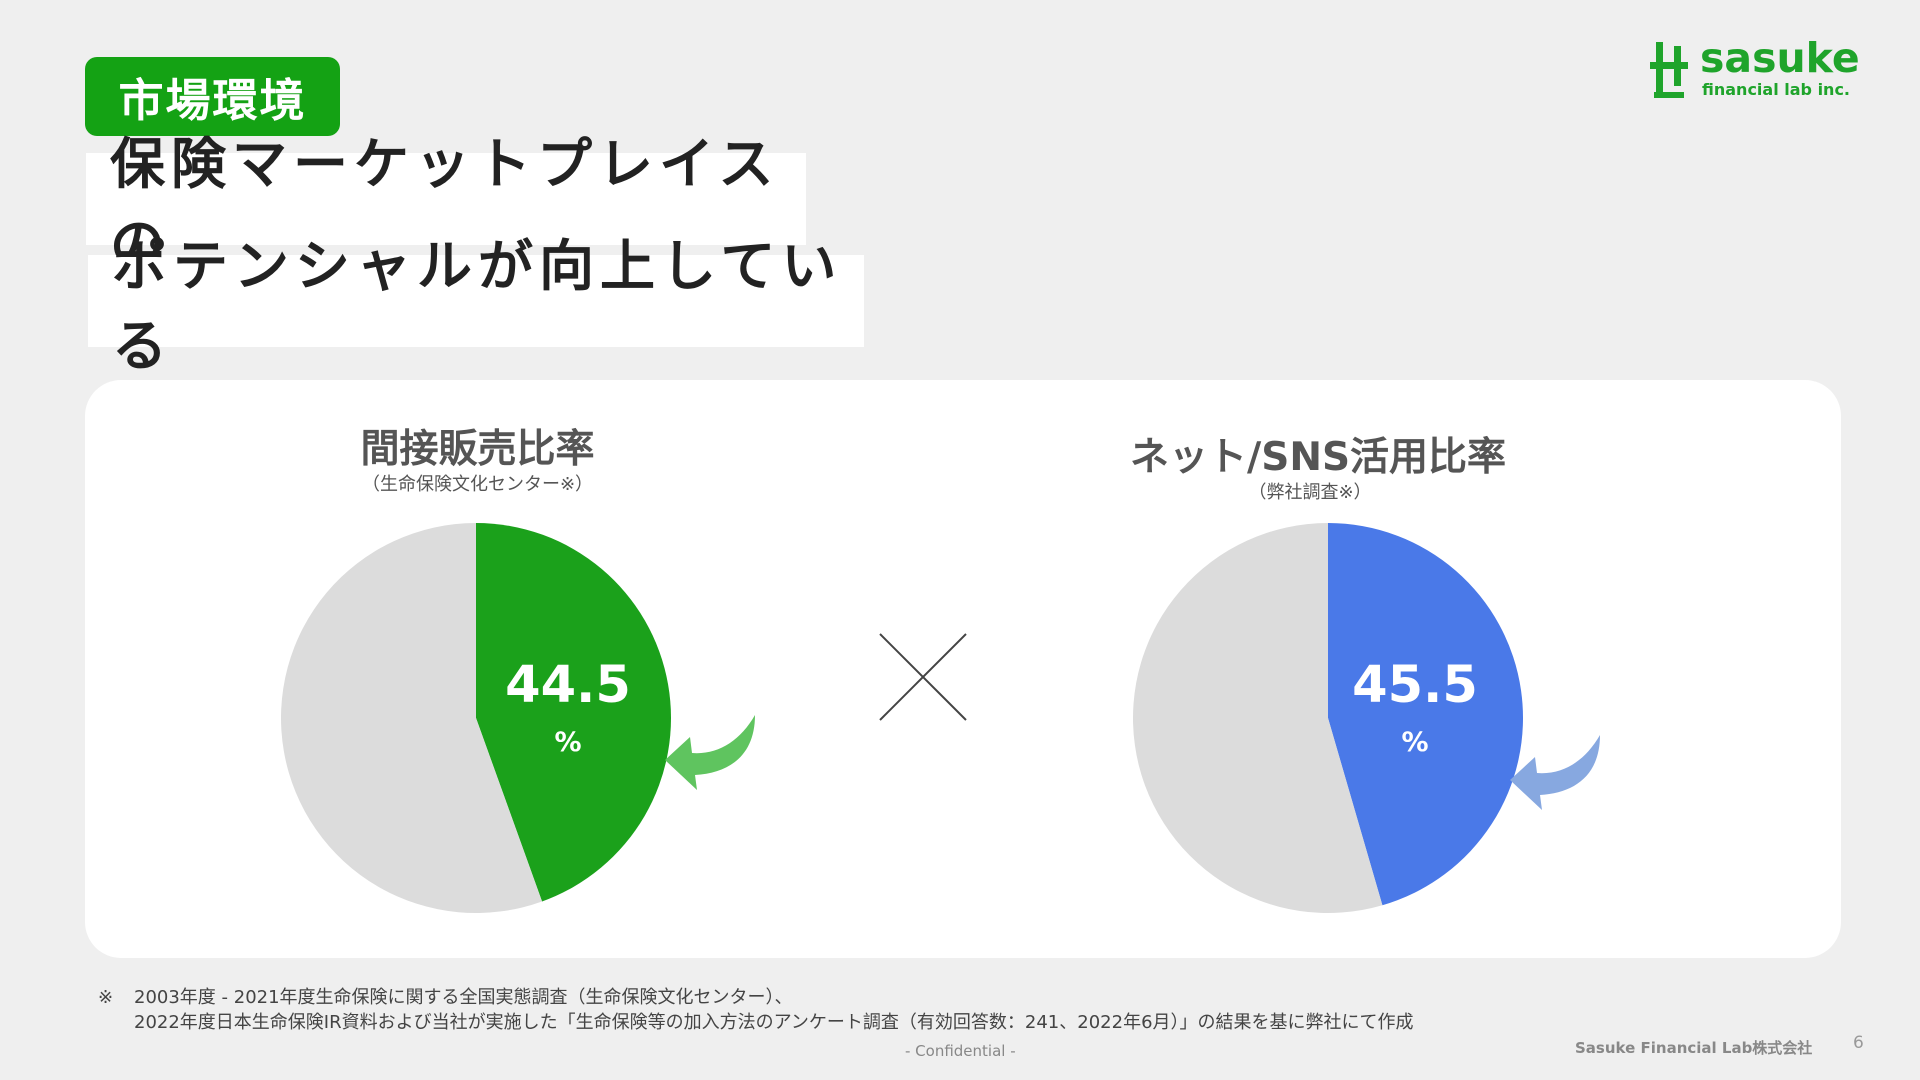 This screenshot has height=1080, width=1920. What do you see at coordinates (960, 1051) in the screenshot?
I see `confidential-label: - Confidential -` at bounding box center [960, 1051].